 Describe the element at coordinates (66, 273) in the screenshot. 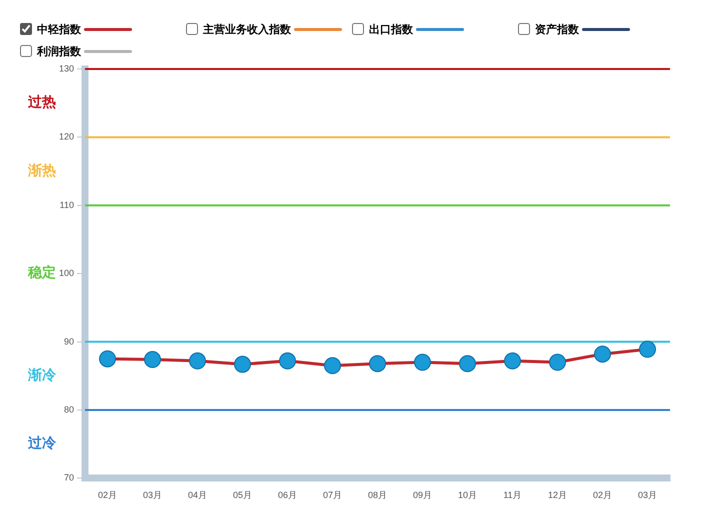

I see `y-tick-label: 100` at that location.